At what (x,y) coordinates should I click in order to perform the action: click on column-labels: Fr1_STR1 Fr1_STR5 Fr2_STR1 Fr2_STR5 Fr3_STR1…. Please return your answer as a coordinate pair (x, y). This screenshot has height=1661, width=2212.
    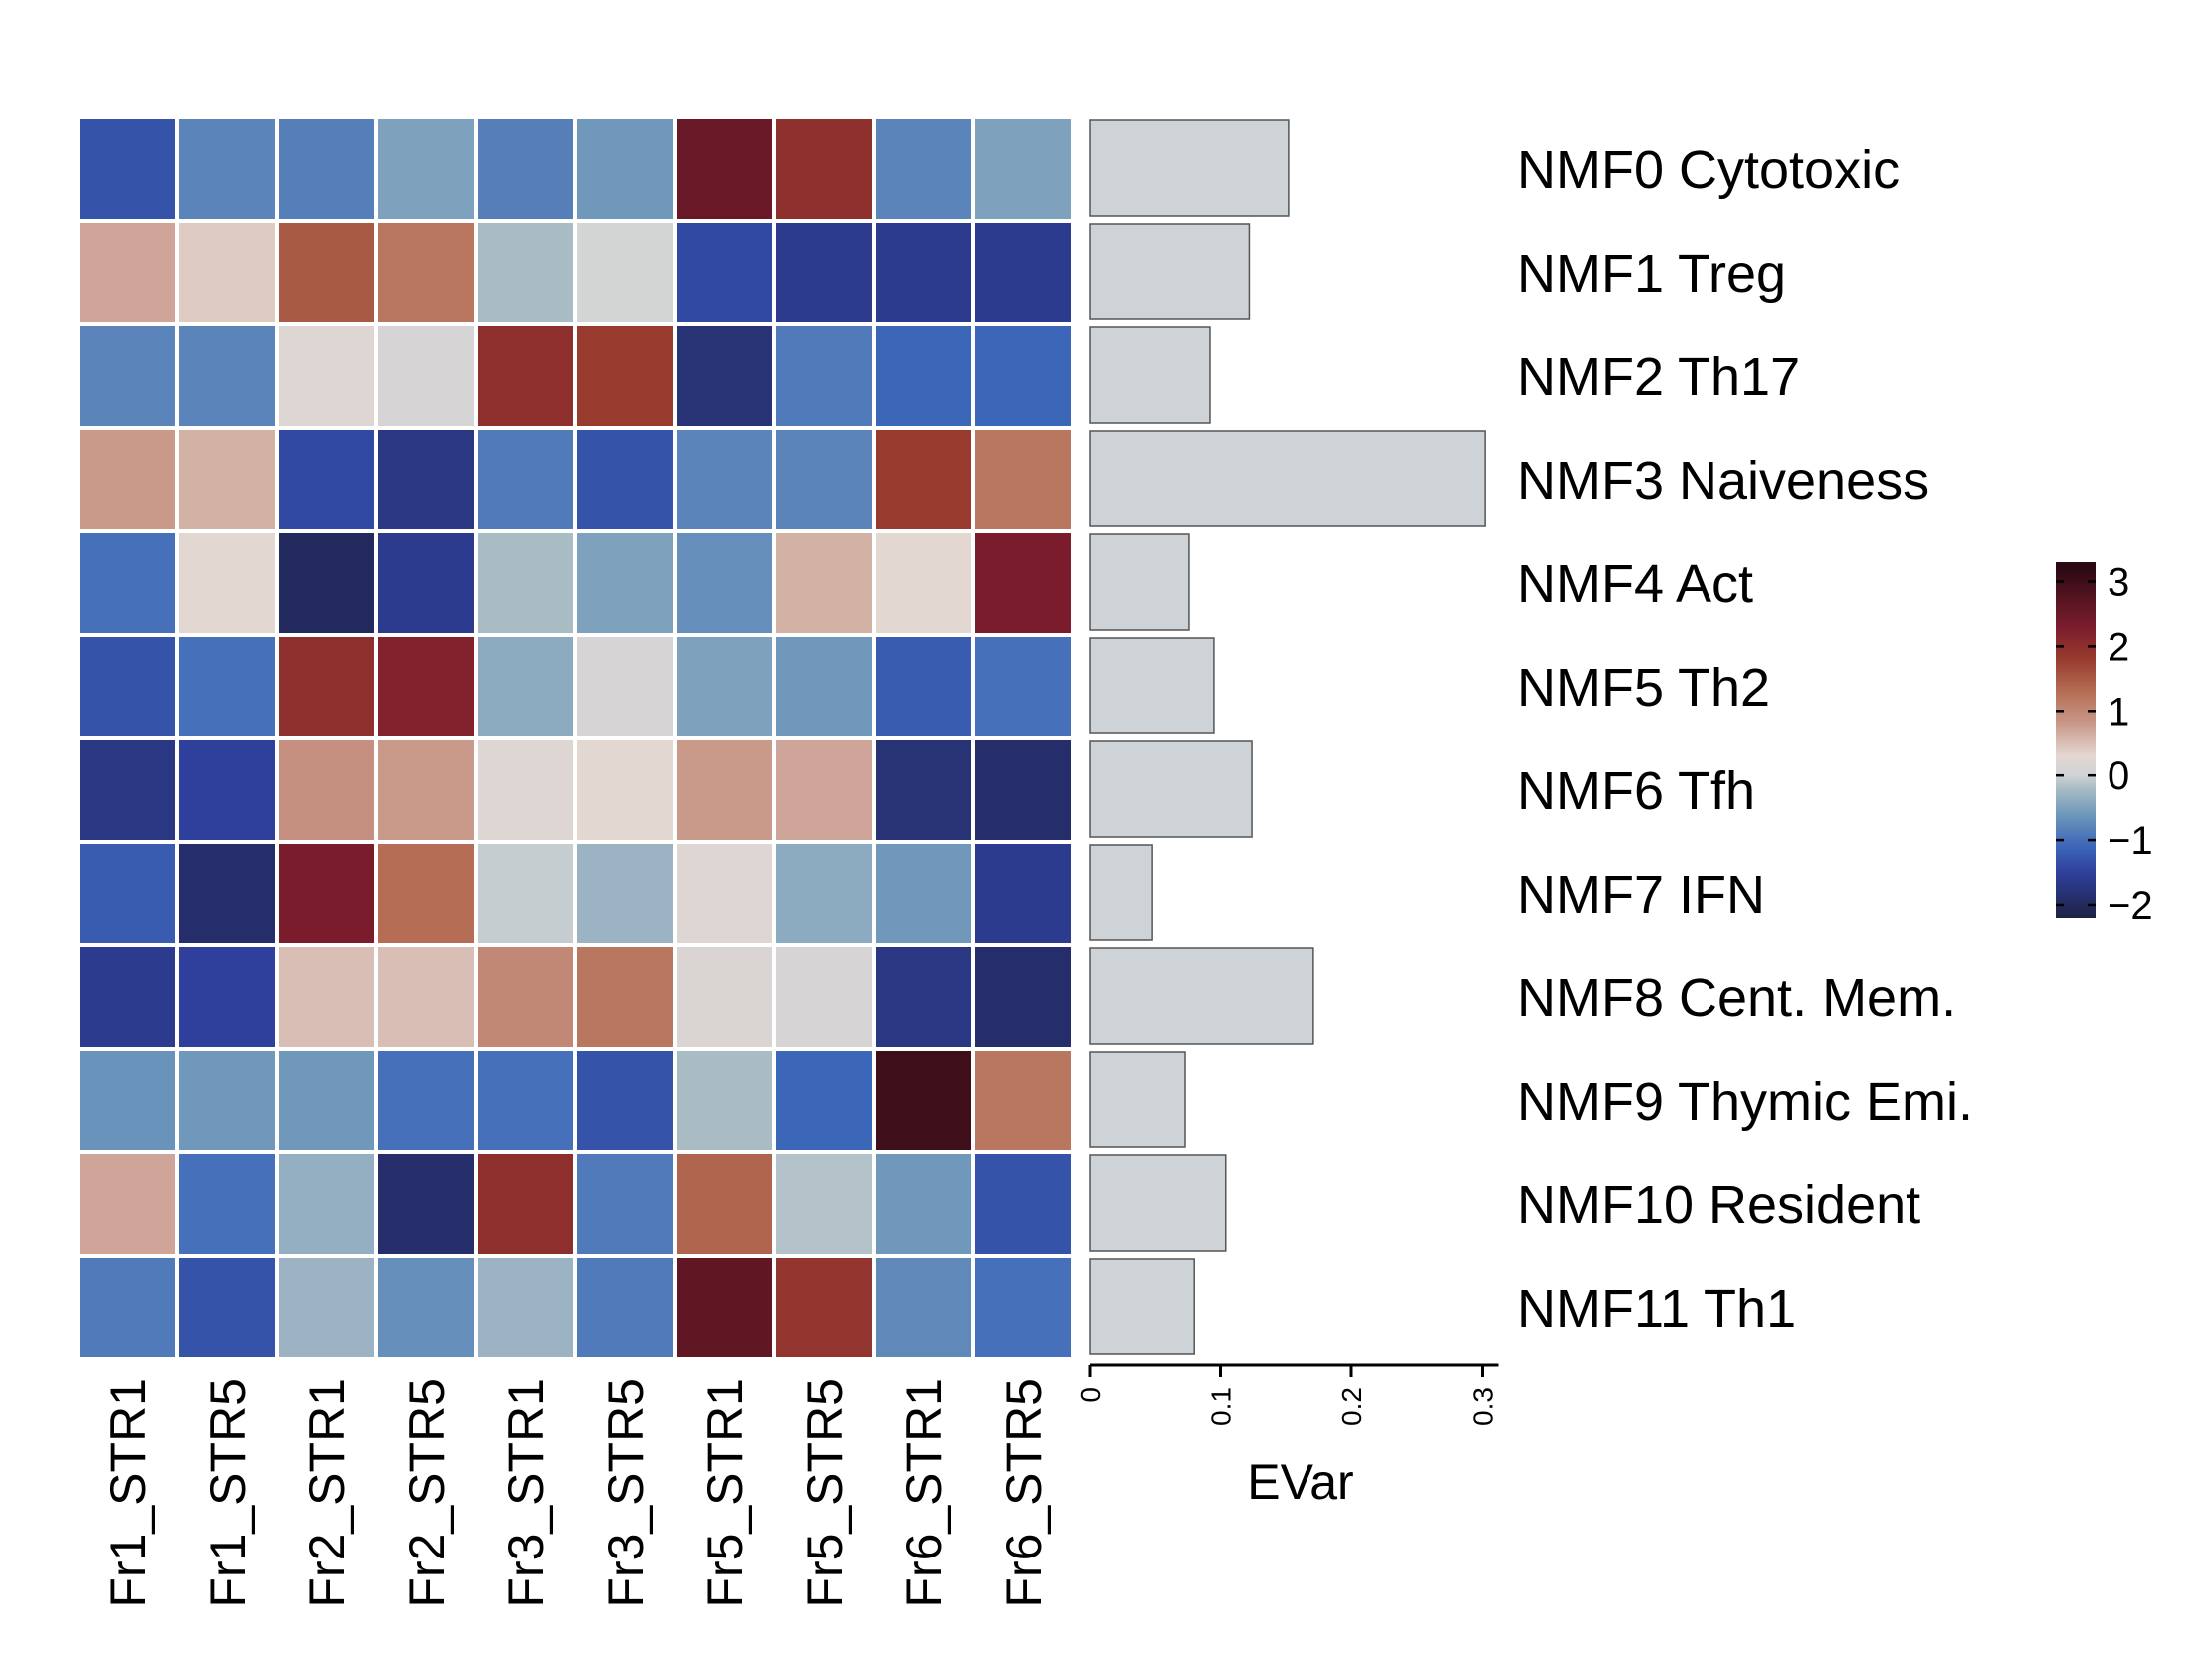
    Looking at the image, I should click on (576, 1493).